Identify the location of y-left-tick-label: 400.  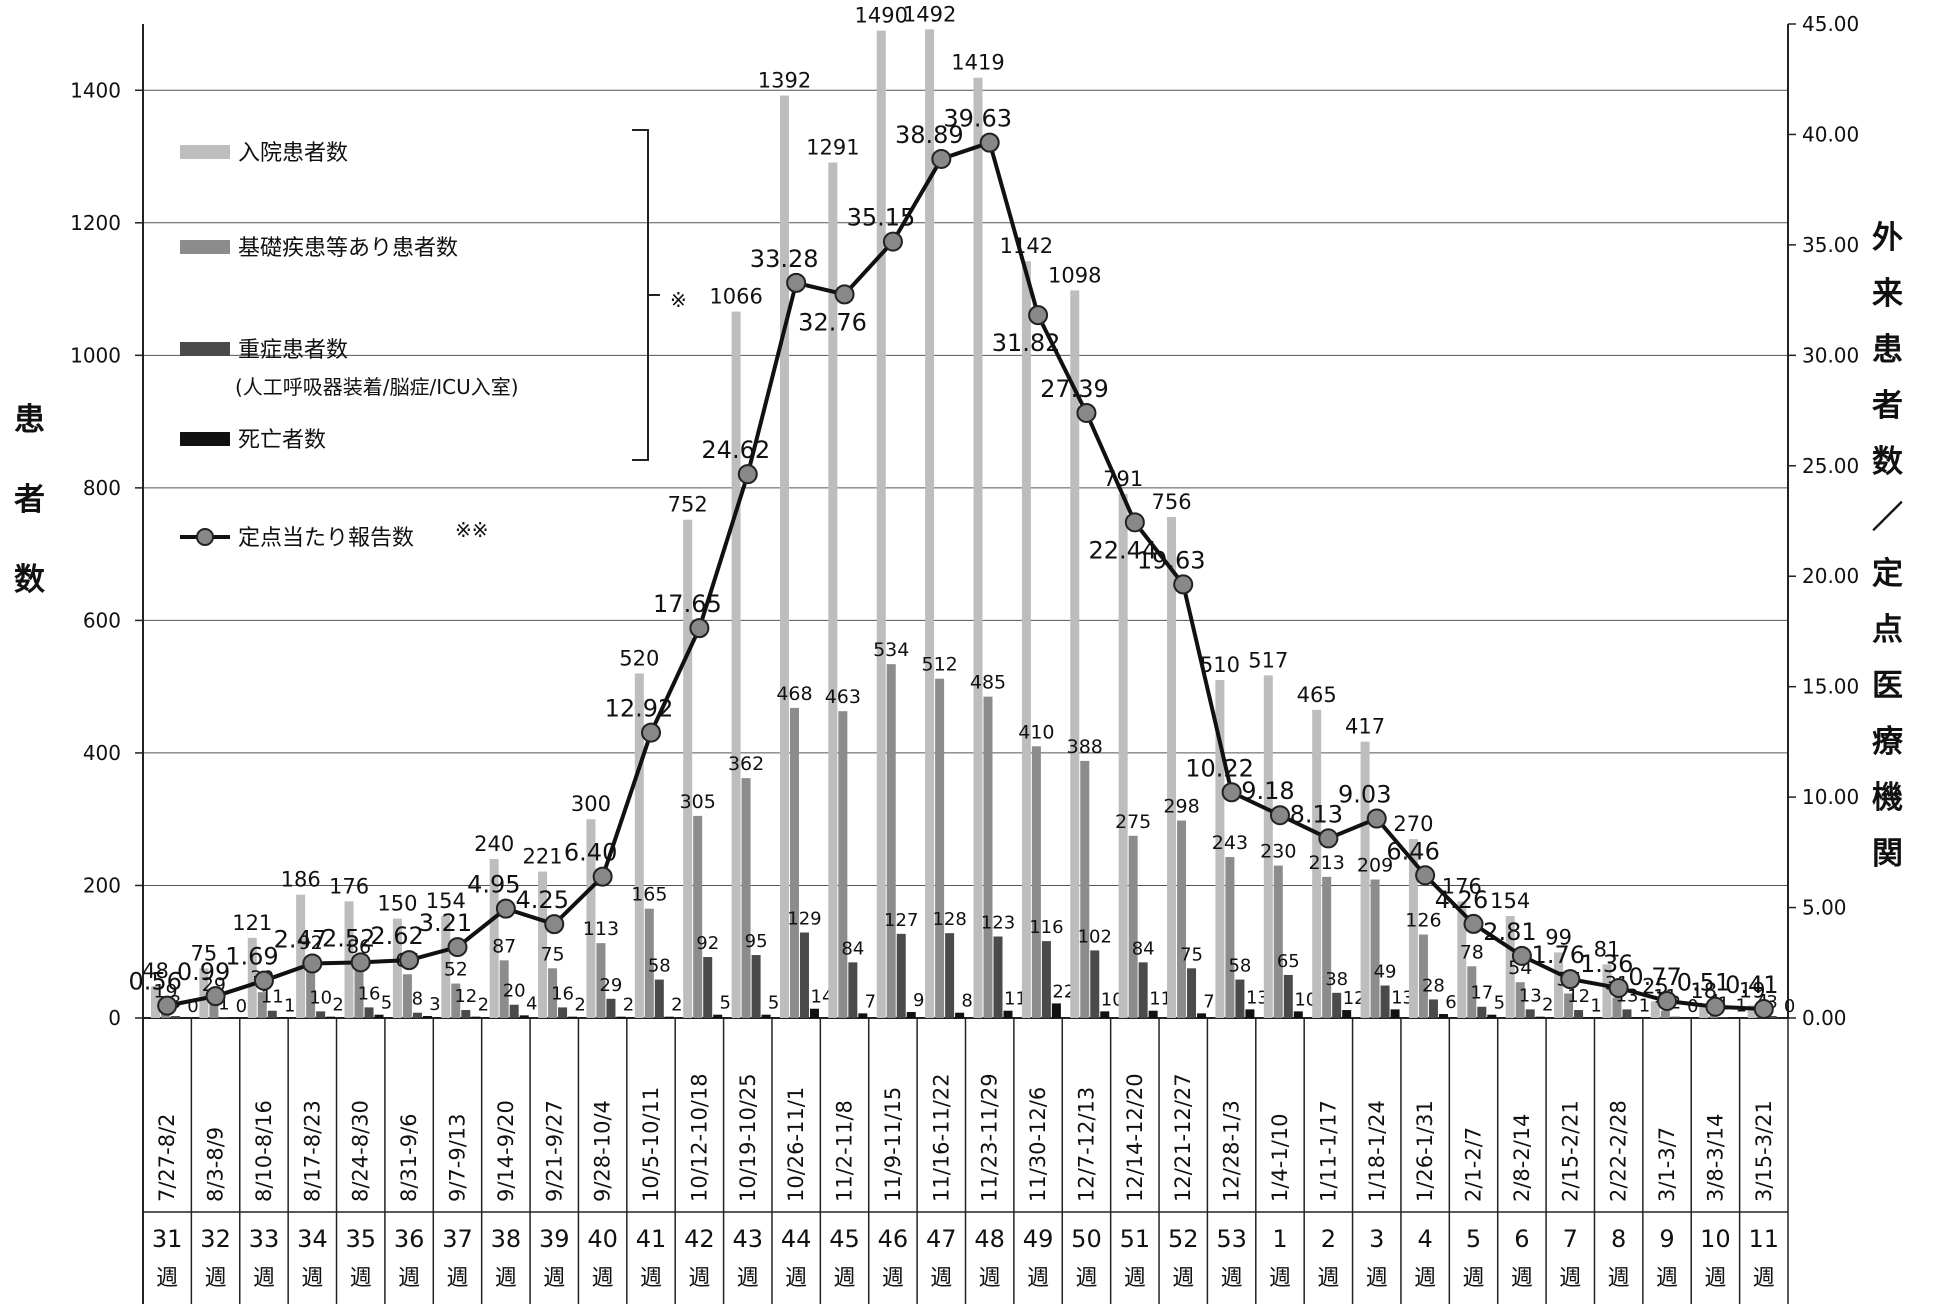
(102, 753).